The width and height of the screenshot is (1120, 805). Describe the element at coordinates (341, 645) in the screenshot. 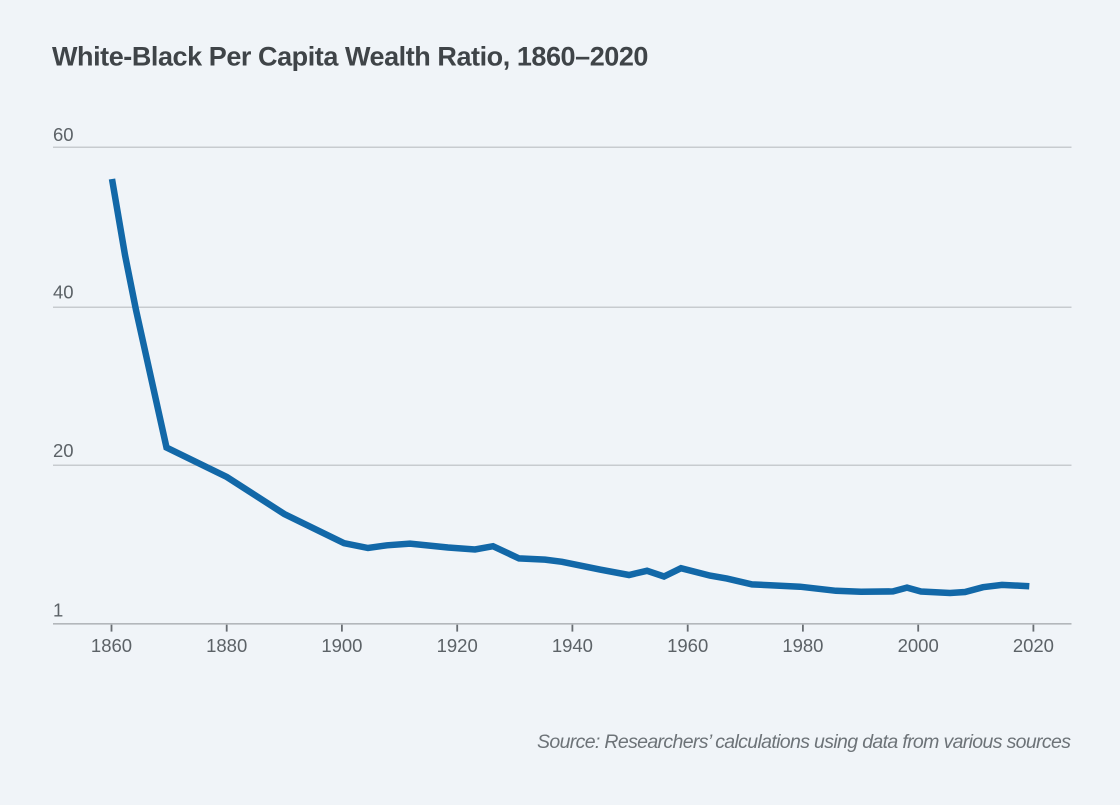

I see `svg-text: 1900` at that location.